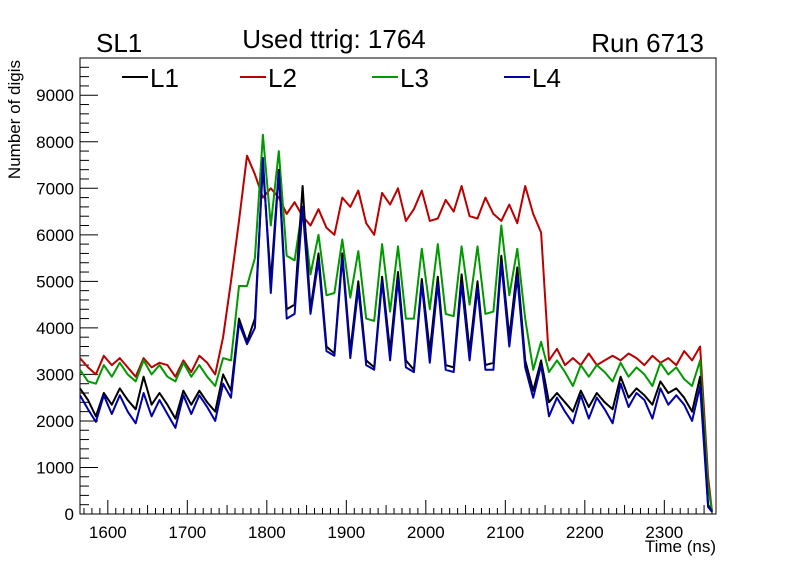  I want to click on legend: L1 L2 L3 L4, so click(341, 78).